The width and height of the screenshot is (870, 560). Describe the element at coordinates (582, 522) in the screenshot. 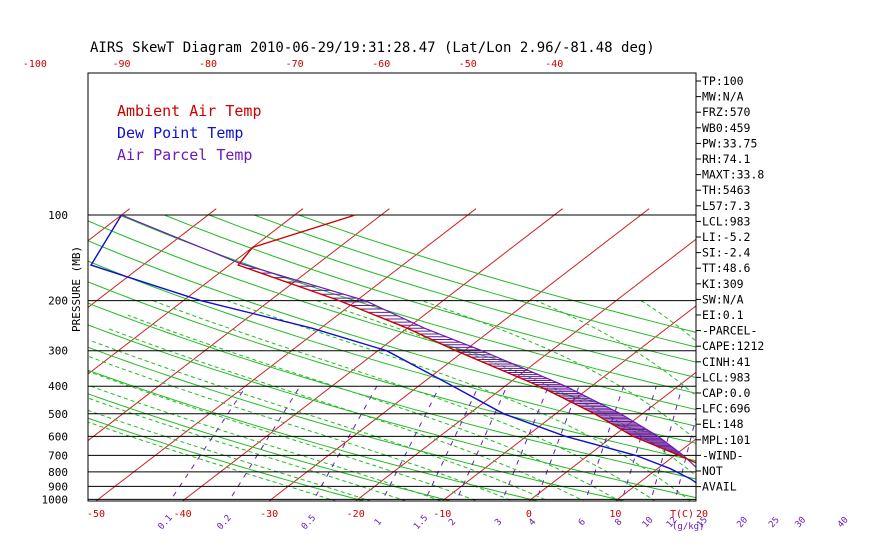

I see `mixing-ratio-tick-label: 6` at that location.